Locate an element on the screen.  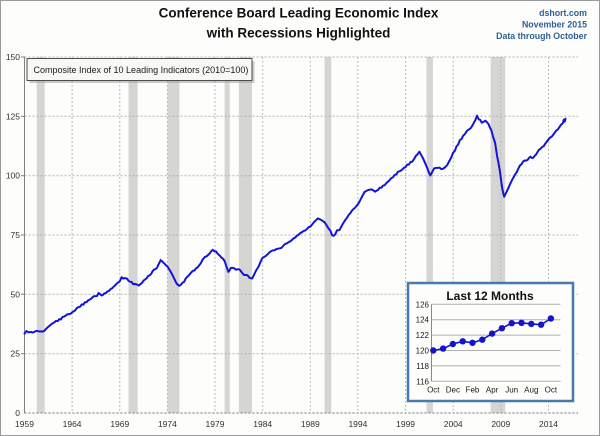
svg-text: 118 is located at coordinates (422, 366).